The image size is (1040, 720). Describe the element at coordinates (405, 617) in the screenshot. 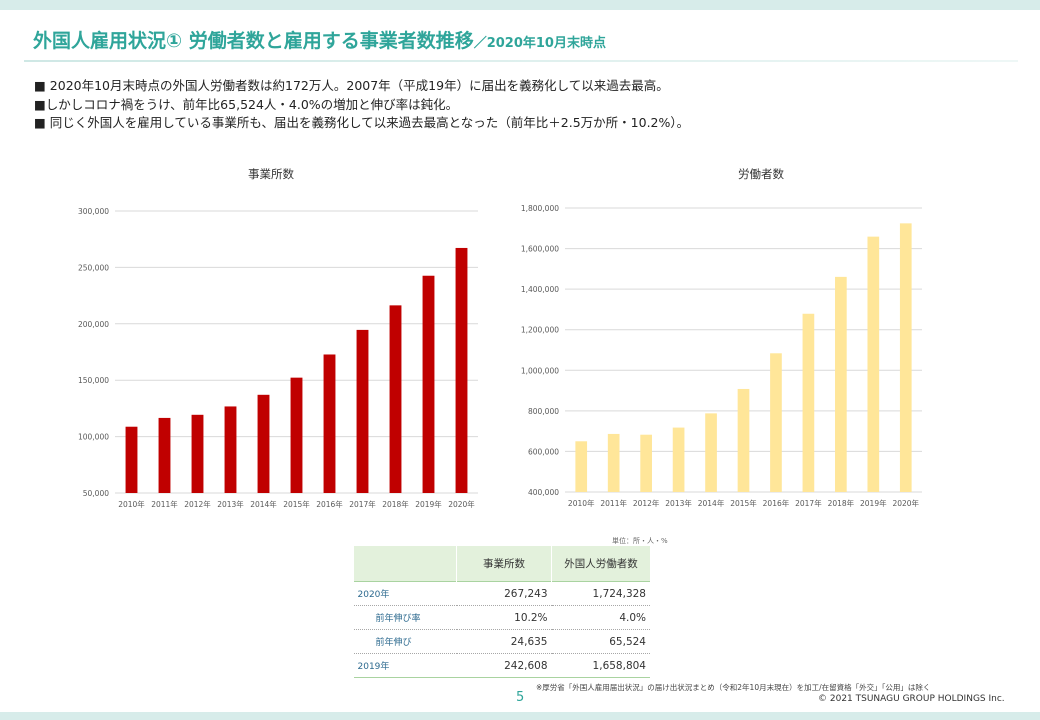

I see `row-label: 前年伸び率` at that location.